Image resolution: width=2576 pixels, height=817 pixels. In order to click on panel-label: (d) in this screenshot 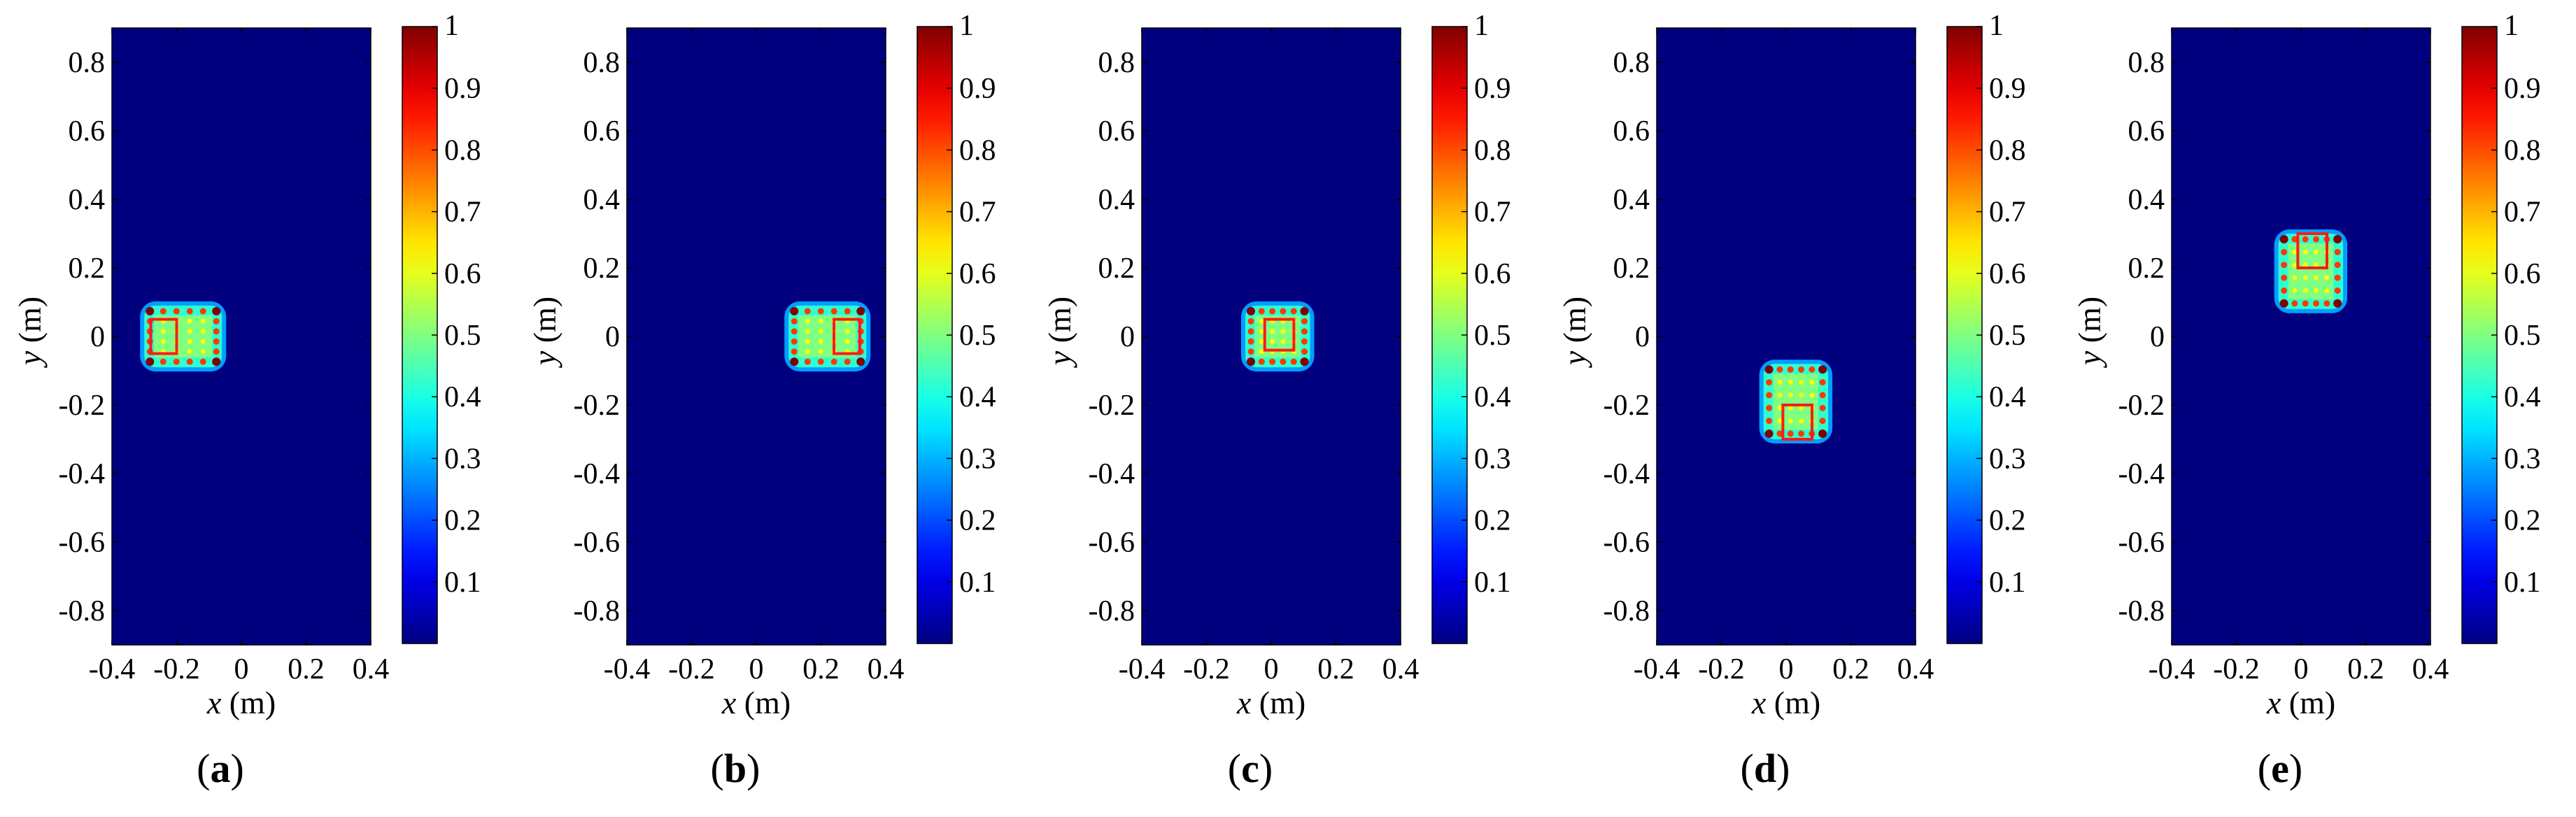, I will do `click(1766, 768)`.